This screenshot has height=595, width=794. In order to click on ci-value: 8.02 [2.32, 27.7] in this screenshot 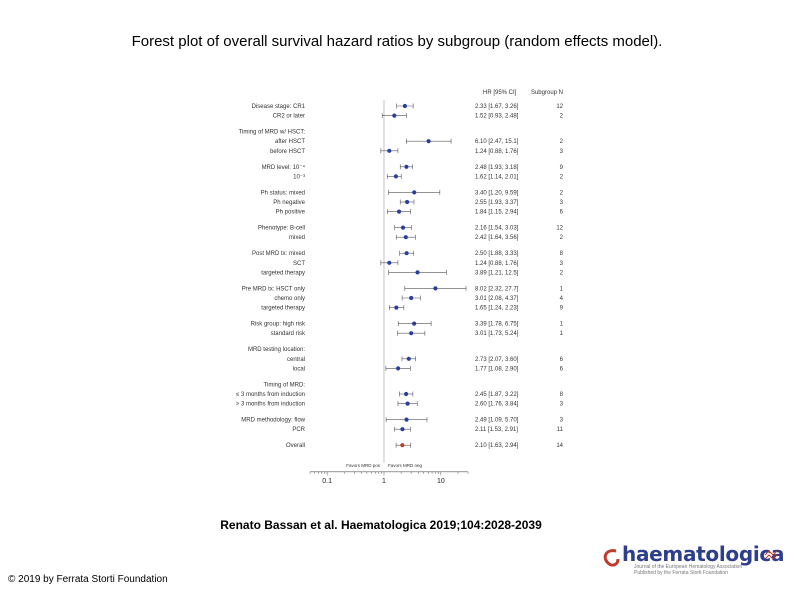, I will do `click(497, 289)`.